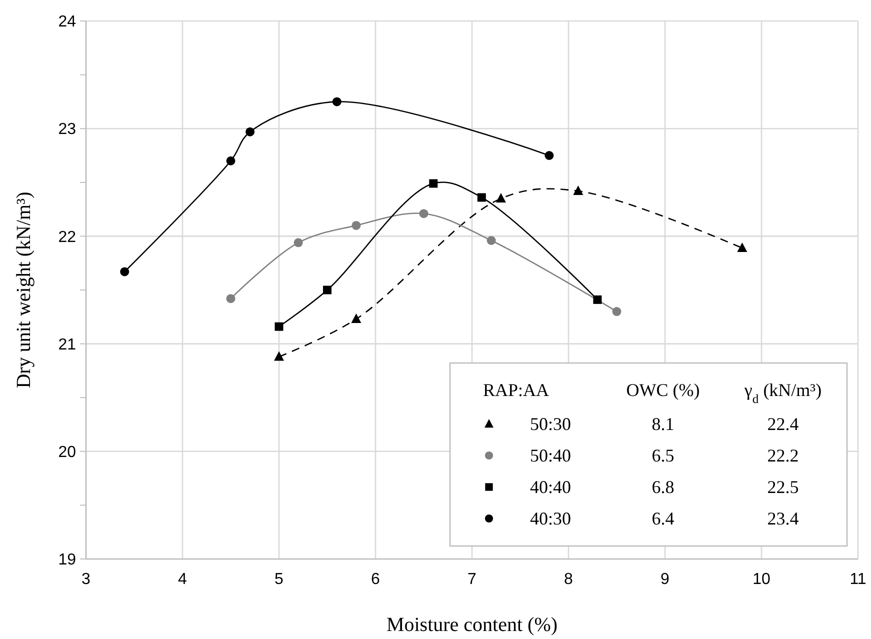 Image resolution: width=871 pixels, height=639 pixels. Describe the element at coordinates (569, 579) in the screenshot. I see `x-tick-label: 8` at that location.